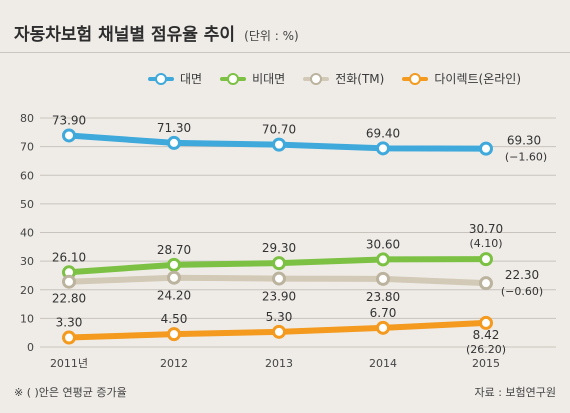 The height and width of the screenshot is (413, 570). I want to click on growth-label: (−1.60), so click(526, 157).